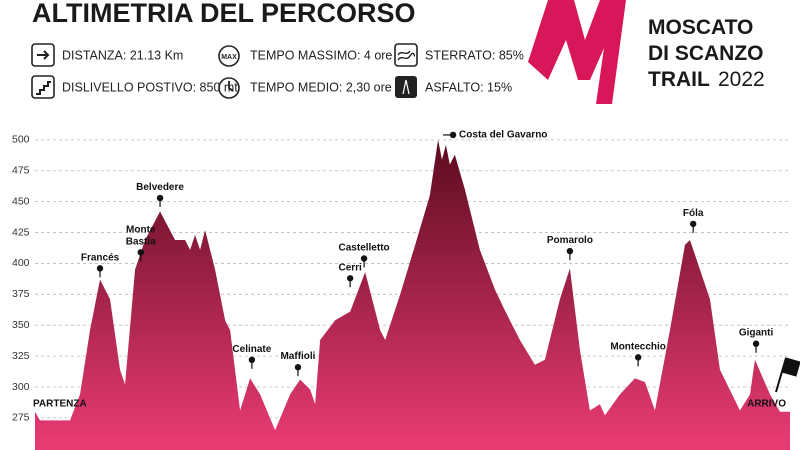 This screenshot has height=450, width=800. Describe the element at coordinates (693, 213) in the screenshot. I see `annotation-label: Fóla` at that location.